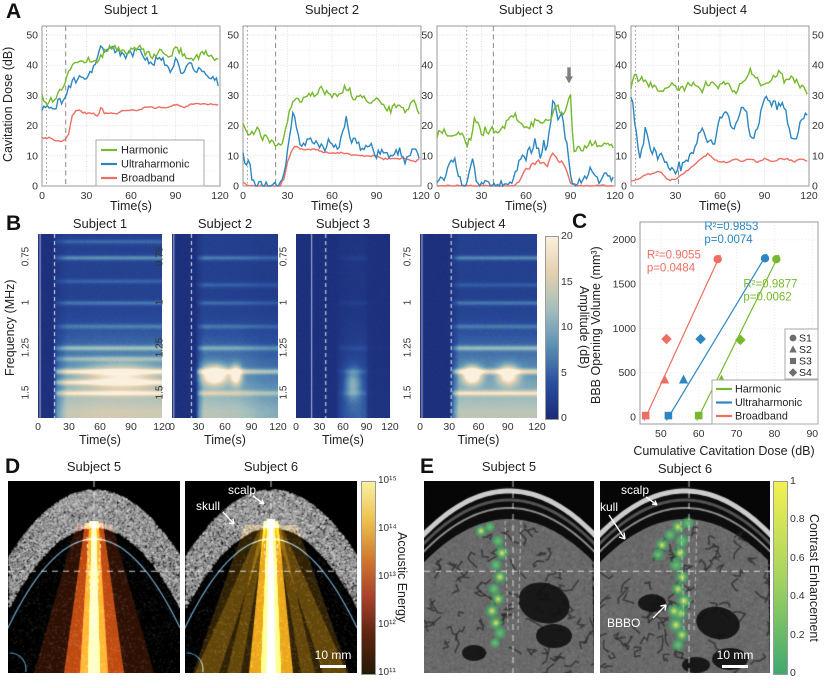  Describe the element at coordinates (402, 577) in the screenshot. I see `acoustic-colorbar-label: Acoustic Energy` at that location.